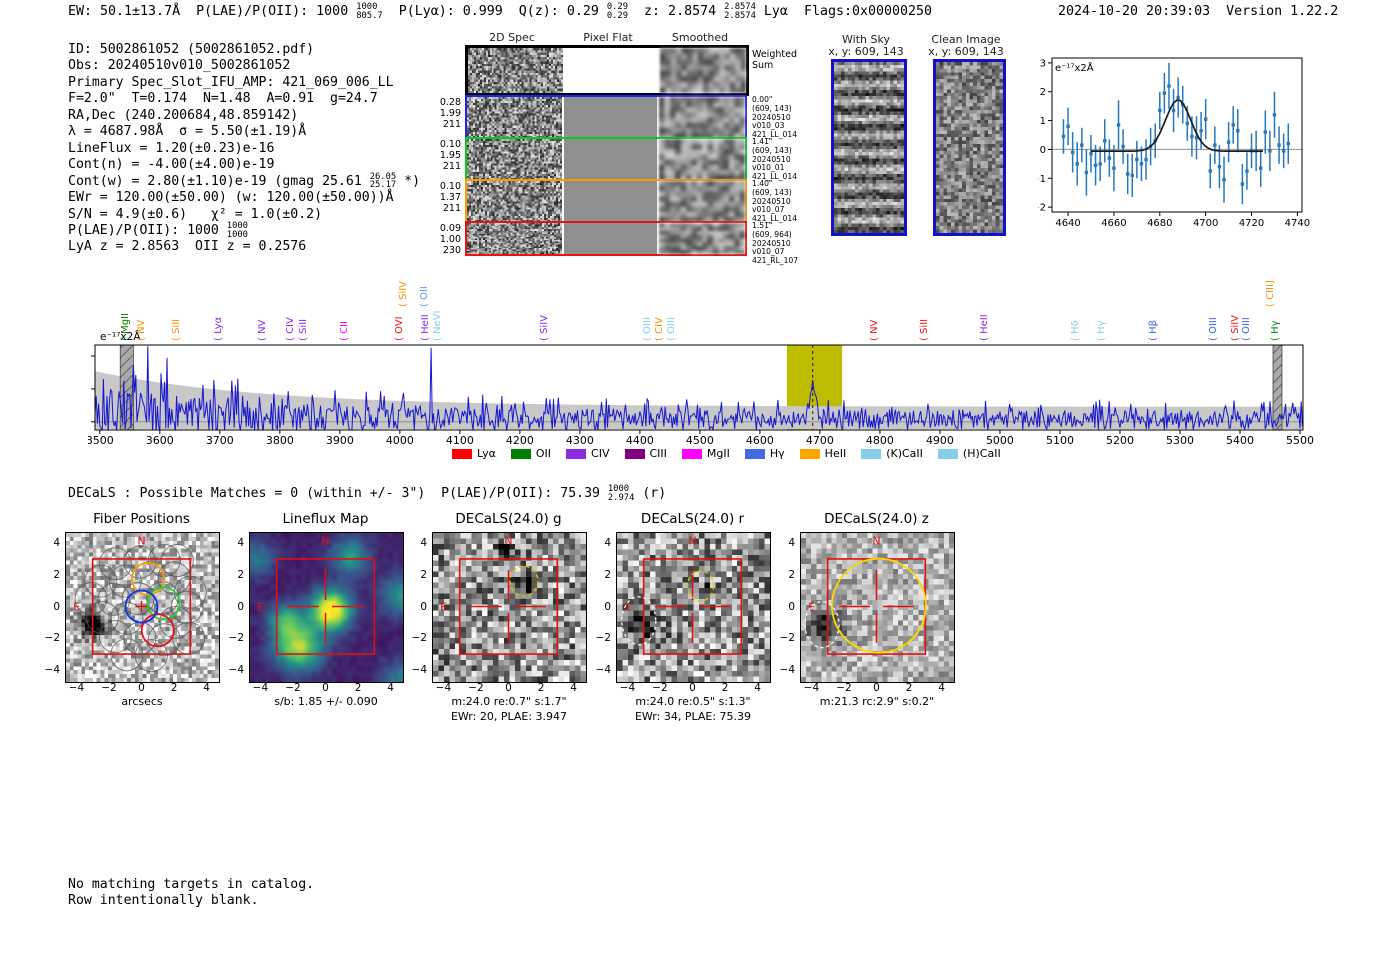 Image resolution: width=1400 pixels, height=953 pixels. I want to click on svg-text: 4100, so click(460, 440).